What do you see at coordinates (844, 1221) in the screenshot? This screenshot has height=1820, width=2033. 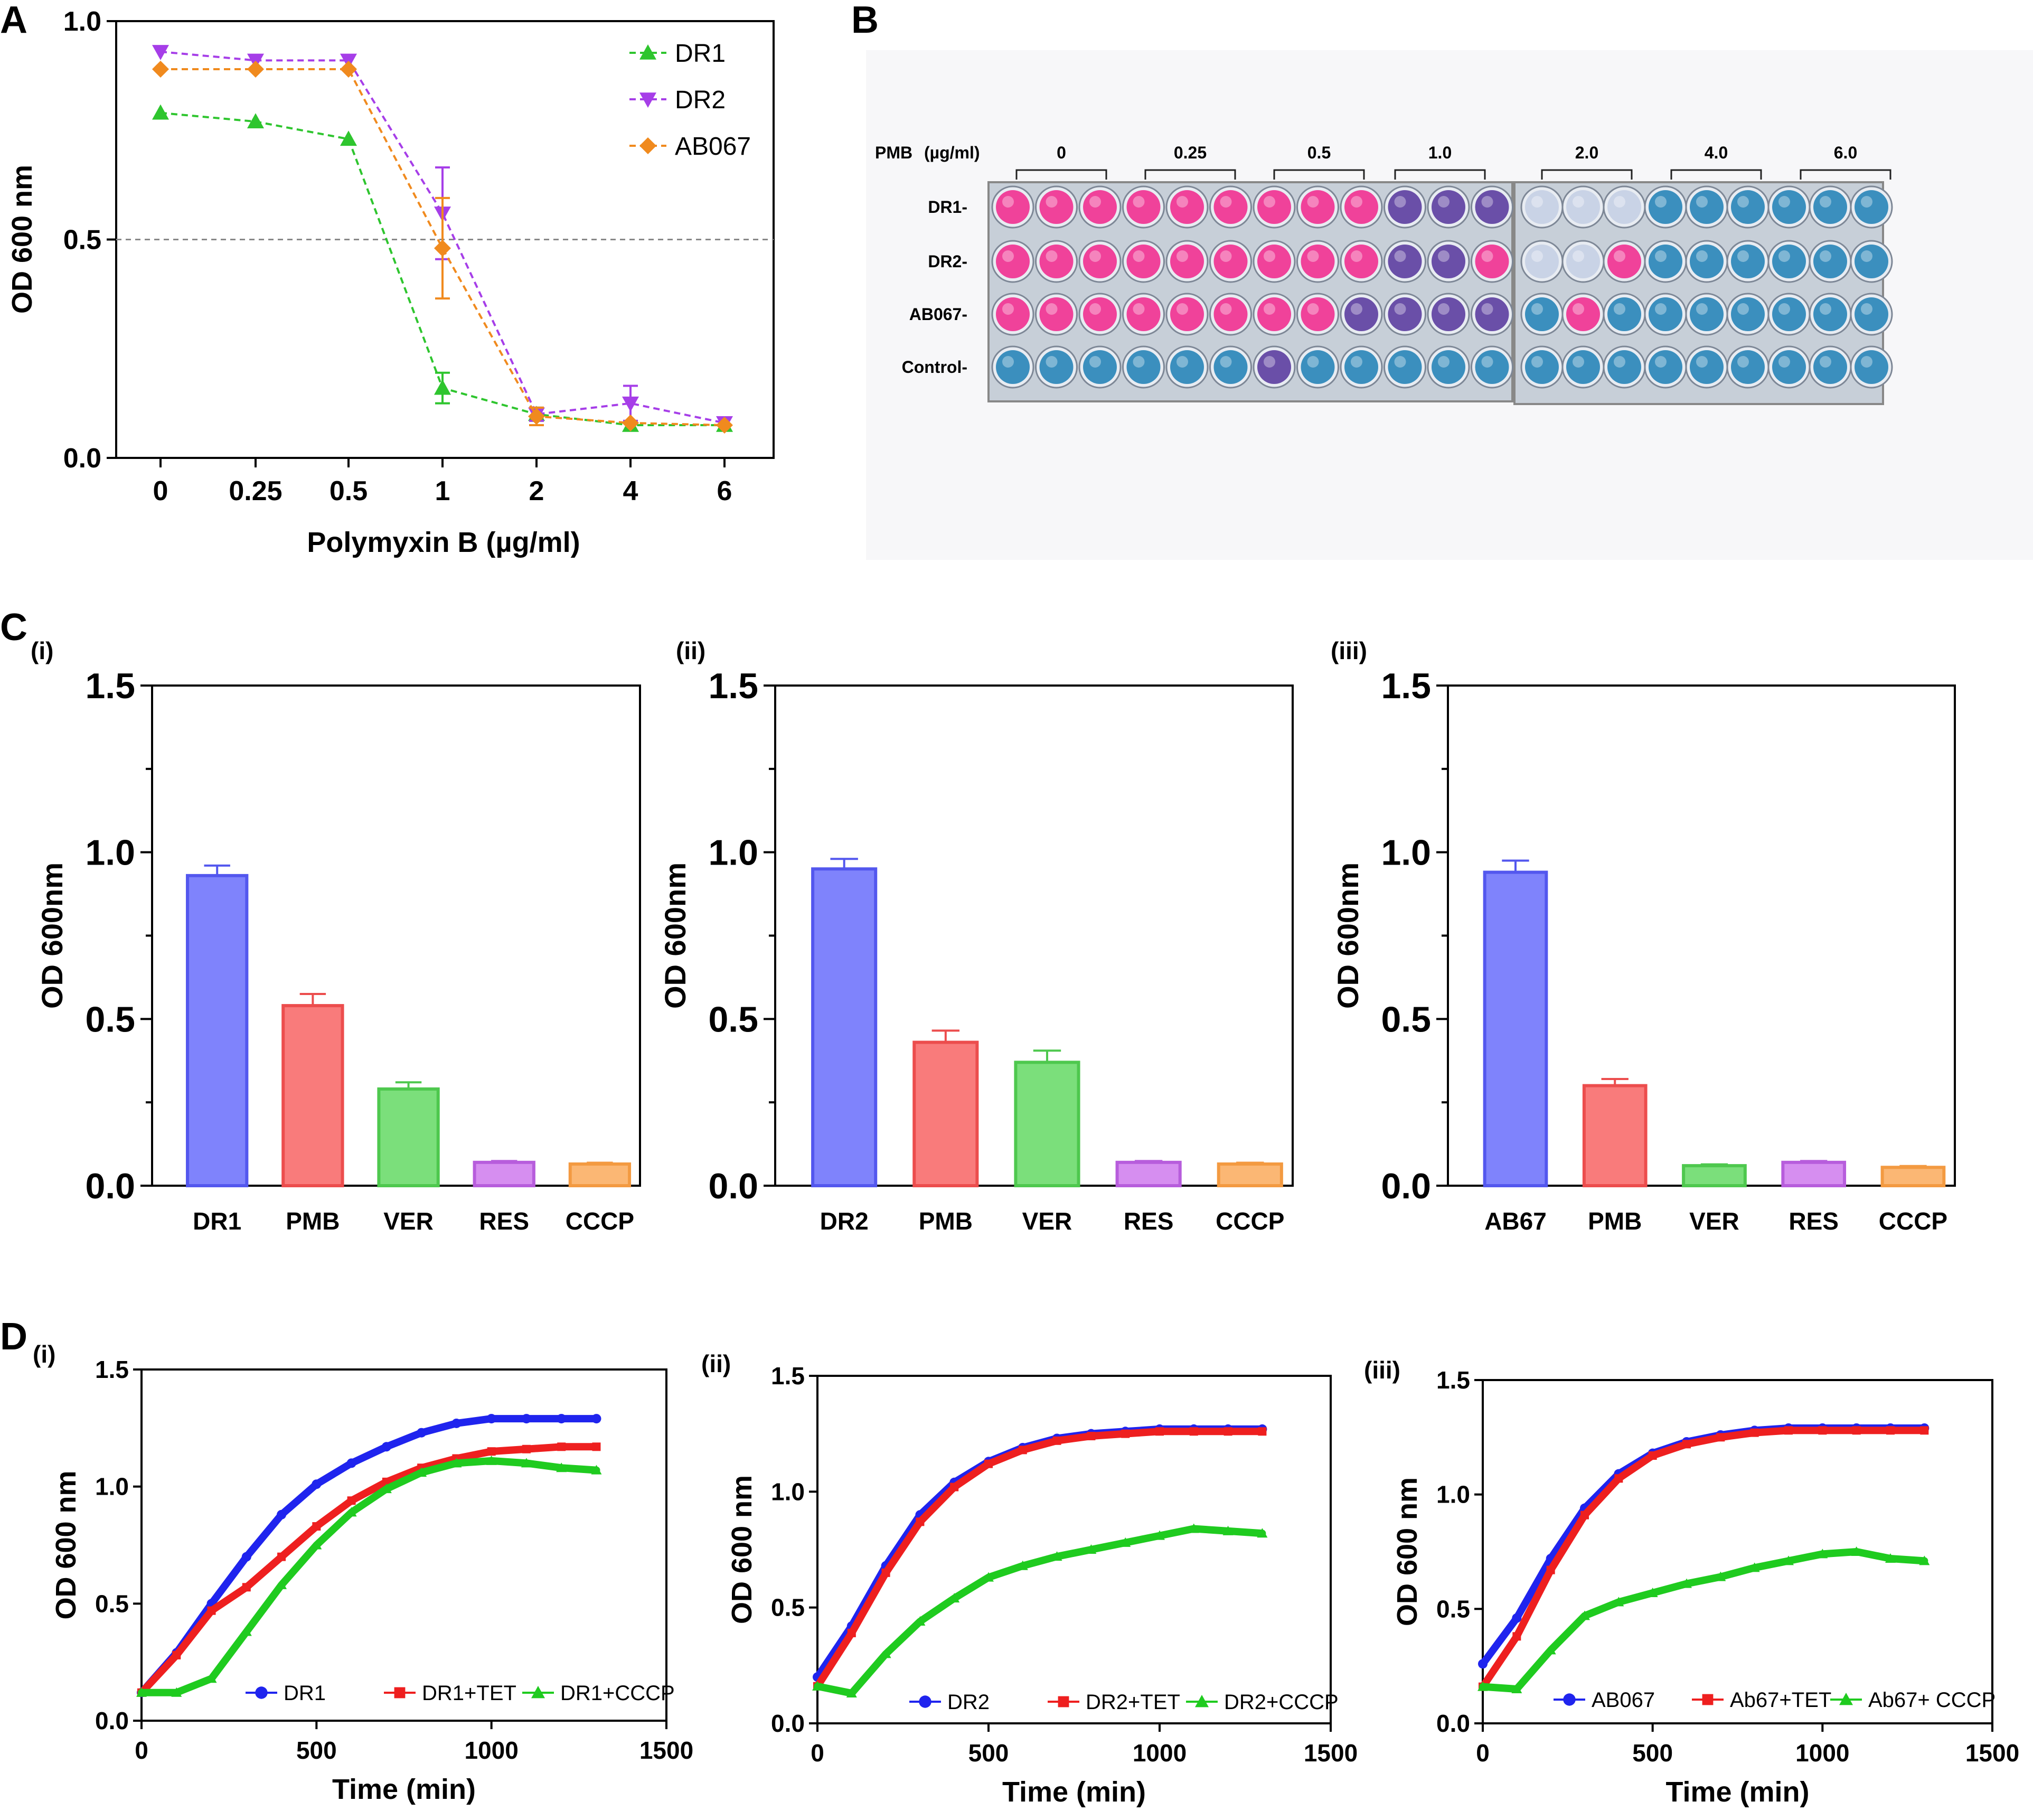 I see `x-tick-label: DR2` at bounding box center [844, 1221].